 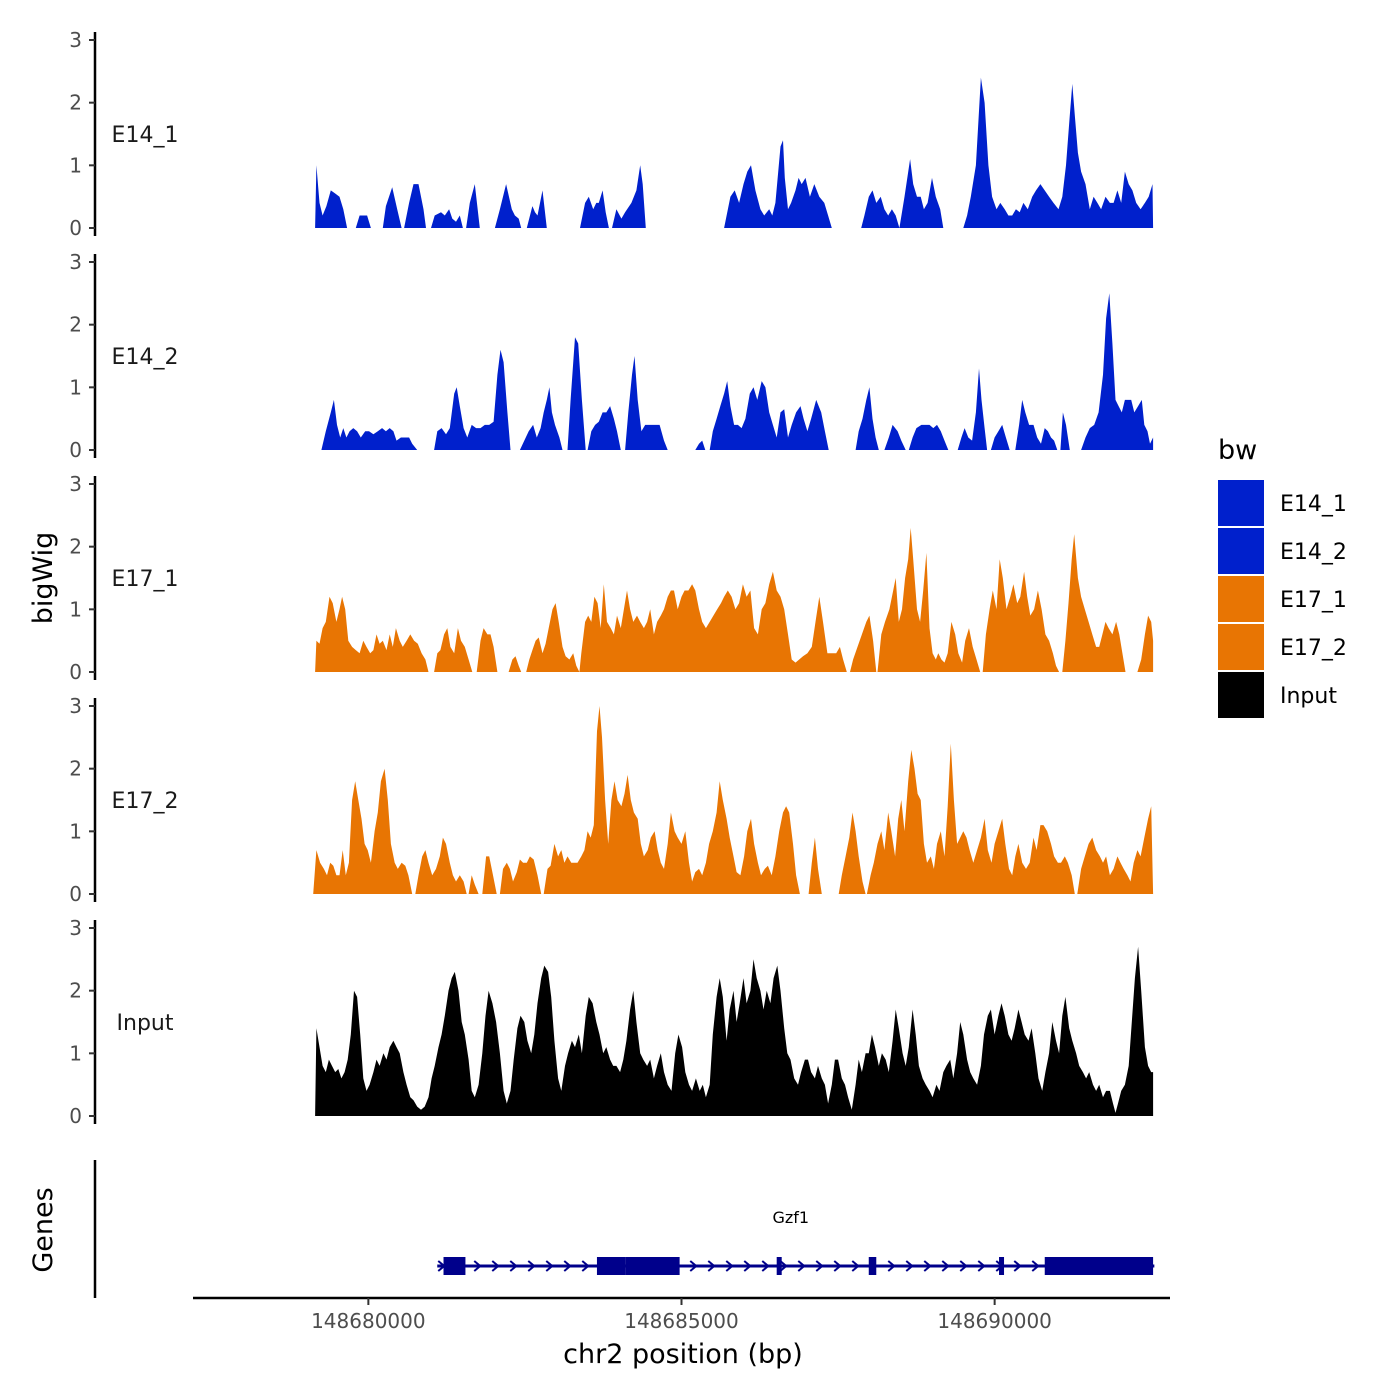 I want to click on legend: bw E14_1 E14_2 E17_1 E17_2 Input, so click(x=1282, y=576).